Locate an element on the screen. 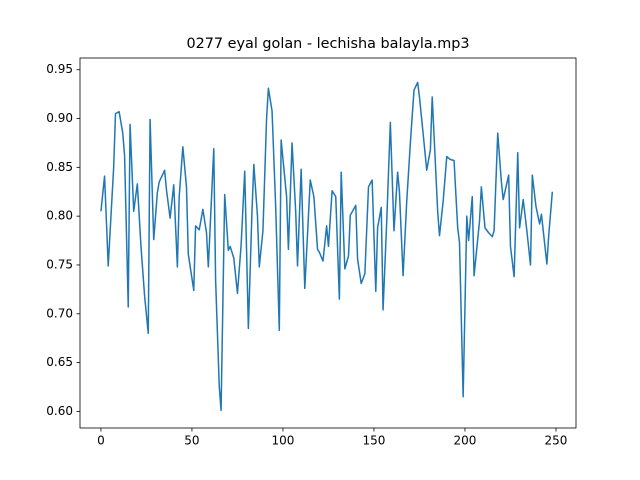  y-tick-label: 0.90 is located at coordinates (59, 118).